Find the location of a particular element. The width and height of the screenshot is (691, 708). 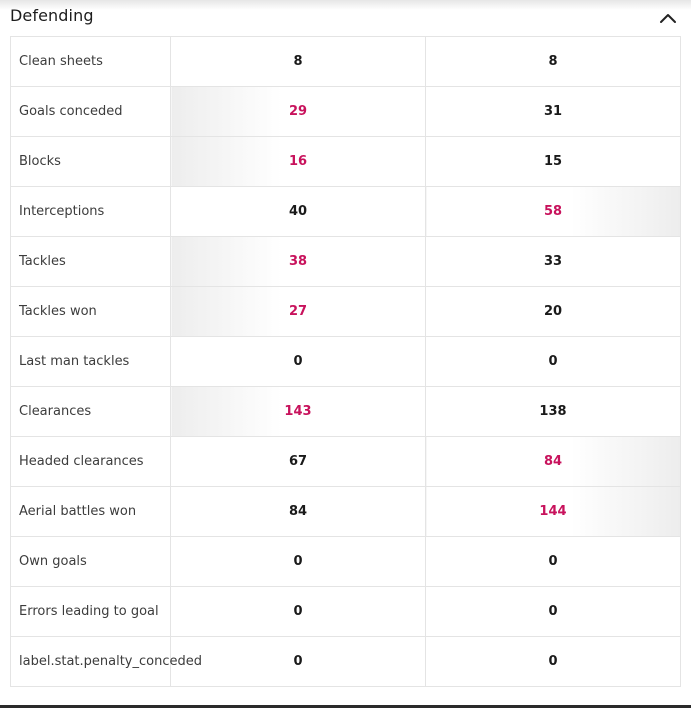

away-value: 138 is located at coordinates (553, 411).